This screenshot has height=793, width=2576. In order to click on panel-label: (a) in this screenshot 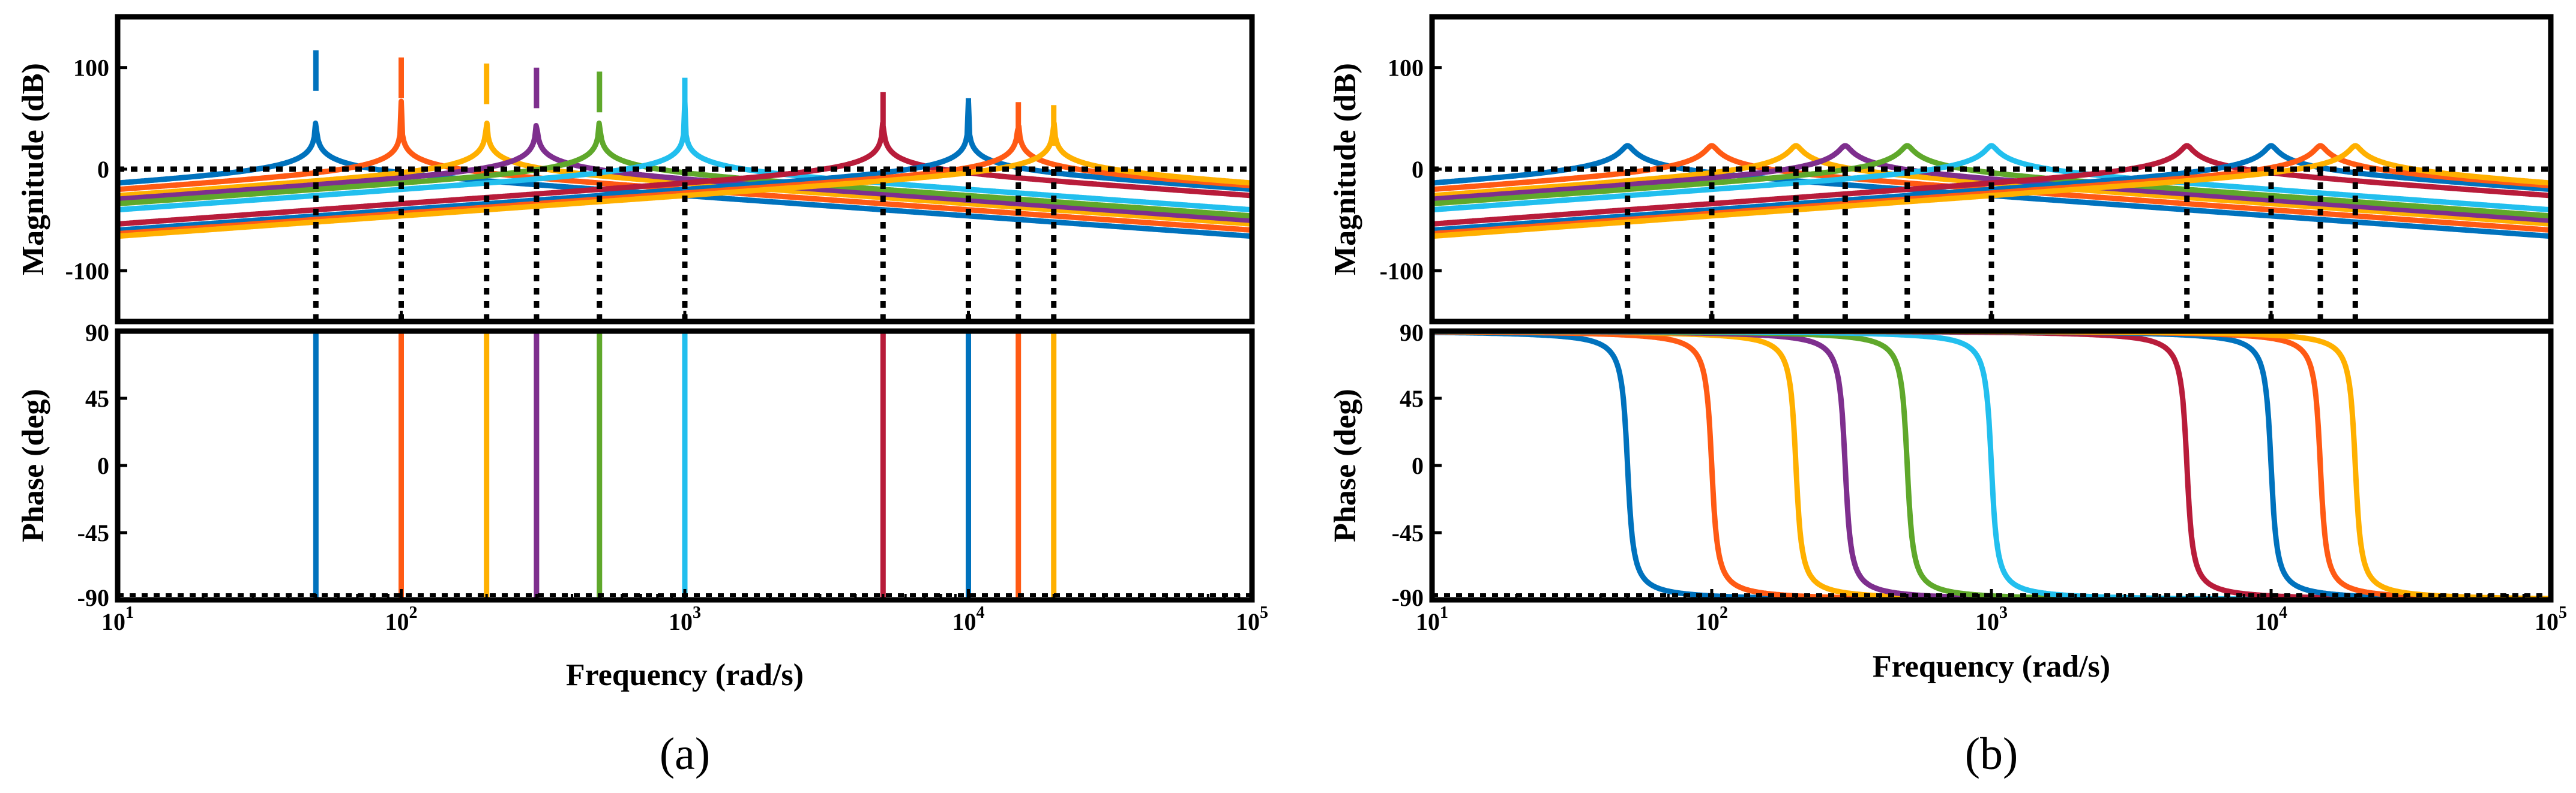, I will do `click(685, 754)`.